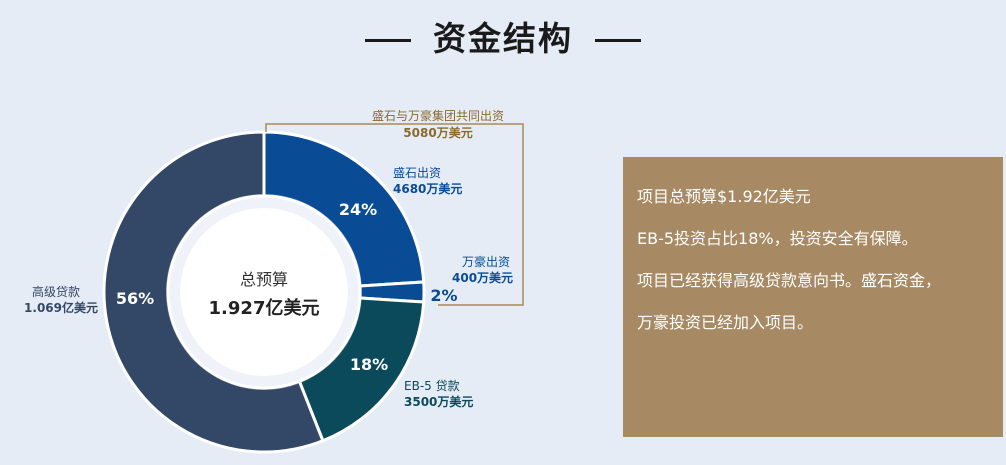 This screenshot has height=465, width=1006. I want to click on slice-name: EB-5 贷款, so click(432, 386).